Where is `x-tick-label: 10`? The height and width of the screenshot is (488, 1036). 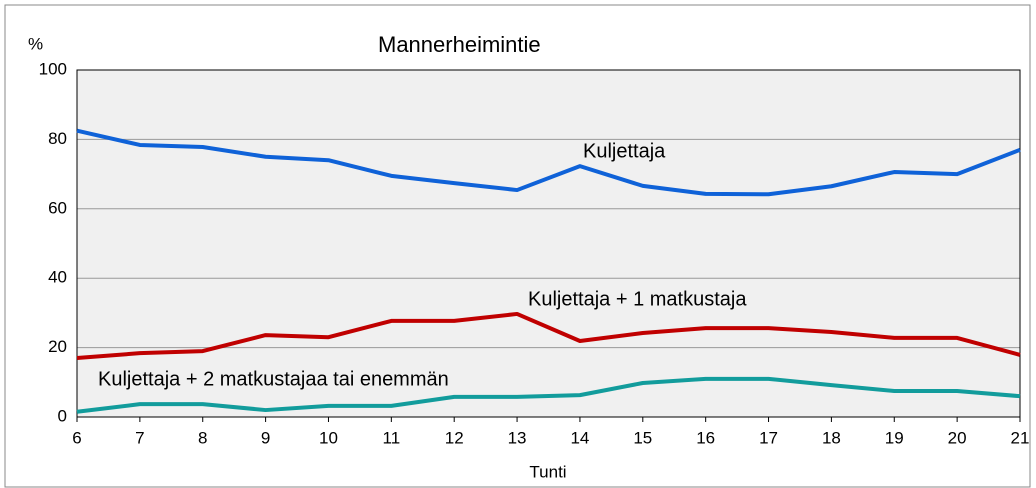 x-tick-label: 10 is located at coordinates (328, 437).